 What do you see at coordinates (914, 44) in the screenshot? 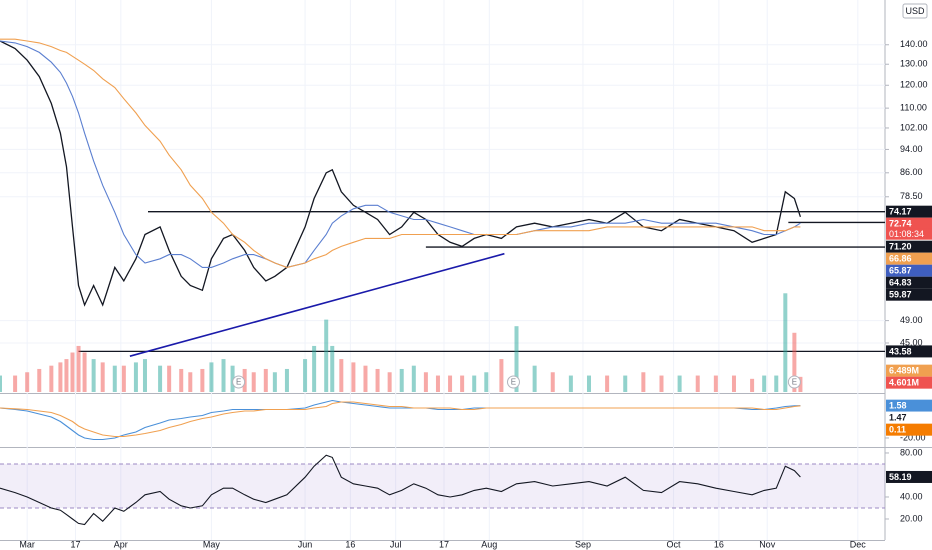
I see `y-tick-label: 140.00` at bounding box center [914, 44].